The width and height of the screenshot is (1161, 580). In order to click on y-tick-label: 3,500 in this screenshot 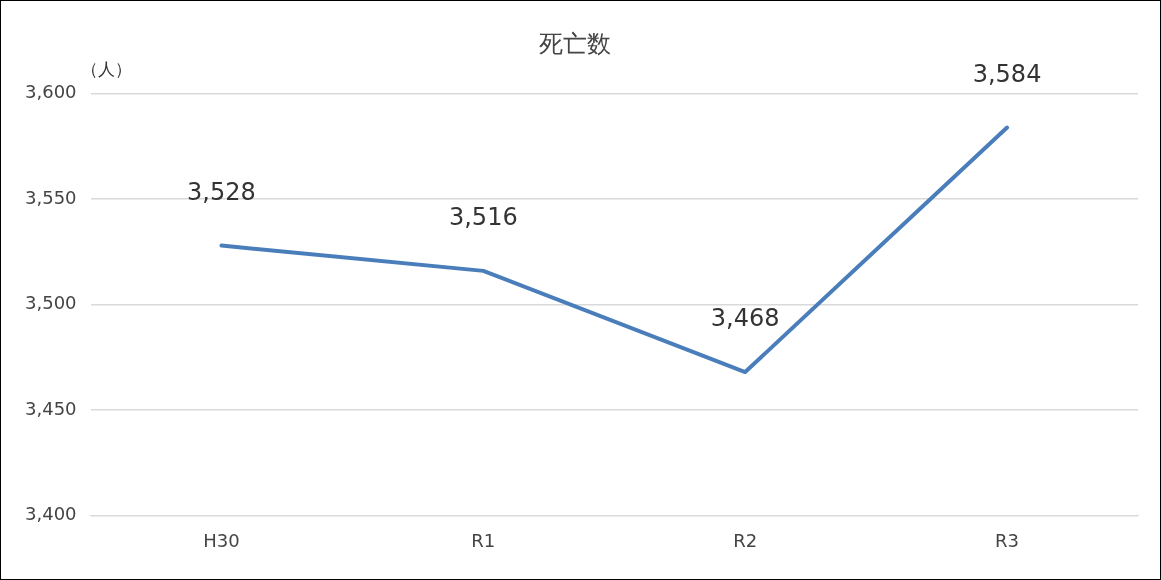, I will do `click(51, 303)`.